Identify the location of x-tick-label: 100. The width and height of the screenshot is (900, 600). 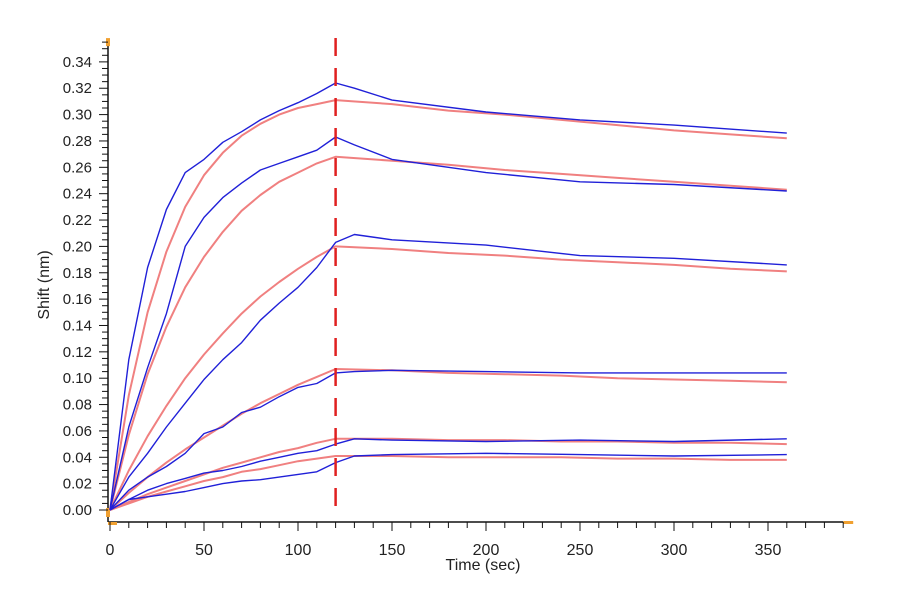
(298, 550).